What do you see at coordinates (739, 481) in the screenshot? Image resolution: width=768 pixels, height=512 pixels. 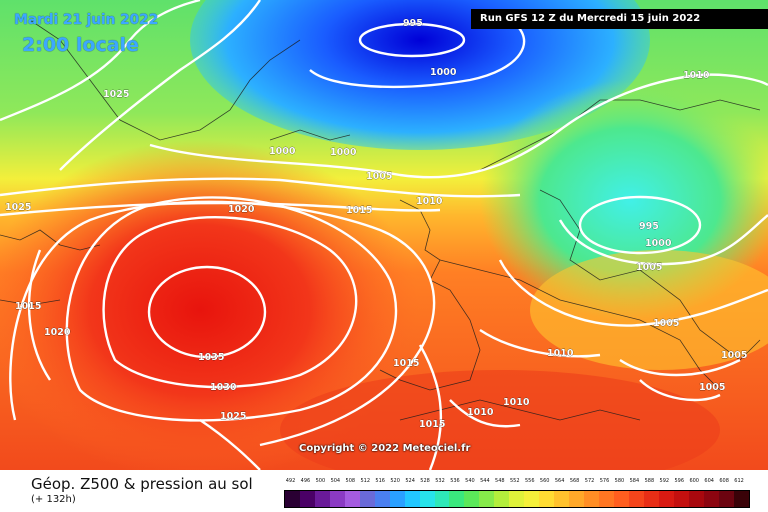 I see `color-scale-label: 612` at bounding box center [739, 481].